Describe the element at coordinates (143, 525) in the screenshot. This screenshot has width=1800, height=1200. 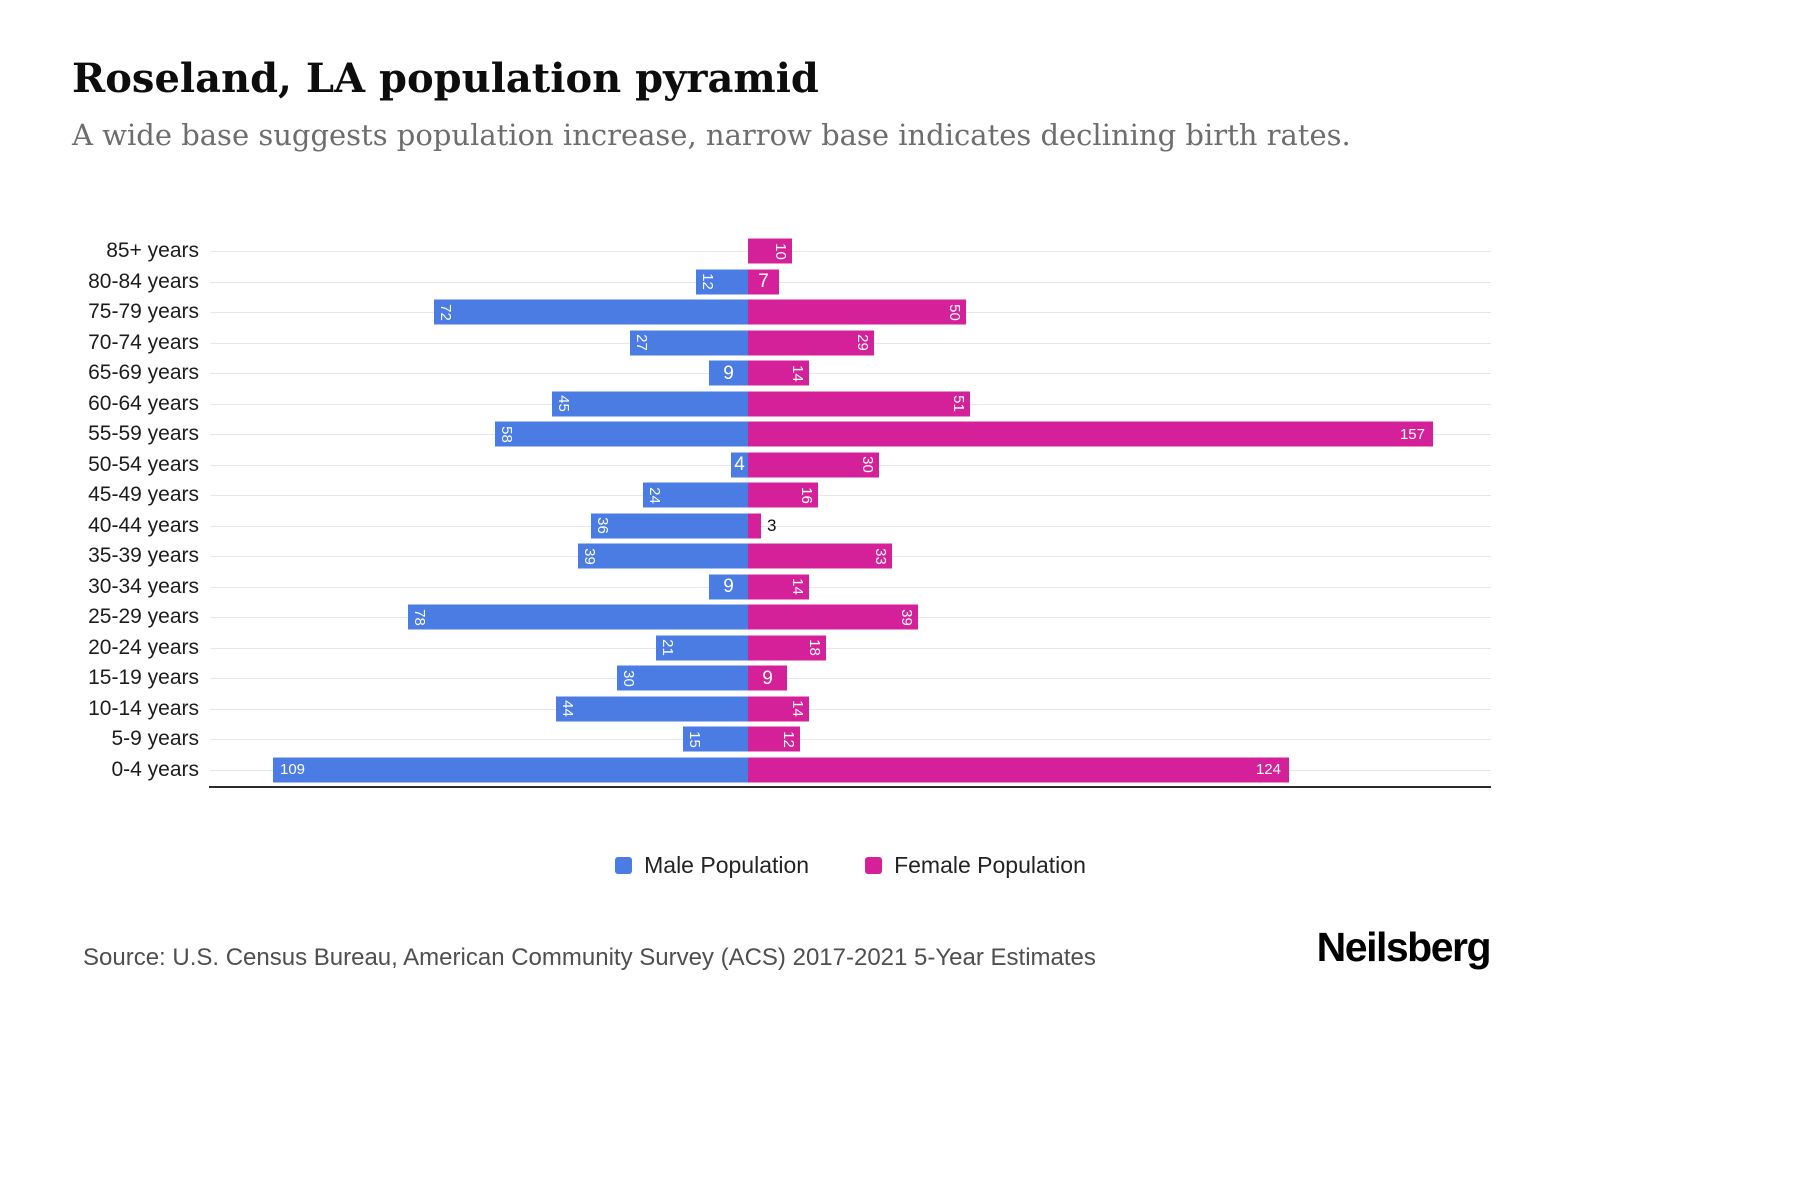
I see `age-group-label: 40-44 years` at that location.